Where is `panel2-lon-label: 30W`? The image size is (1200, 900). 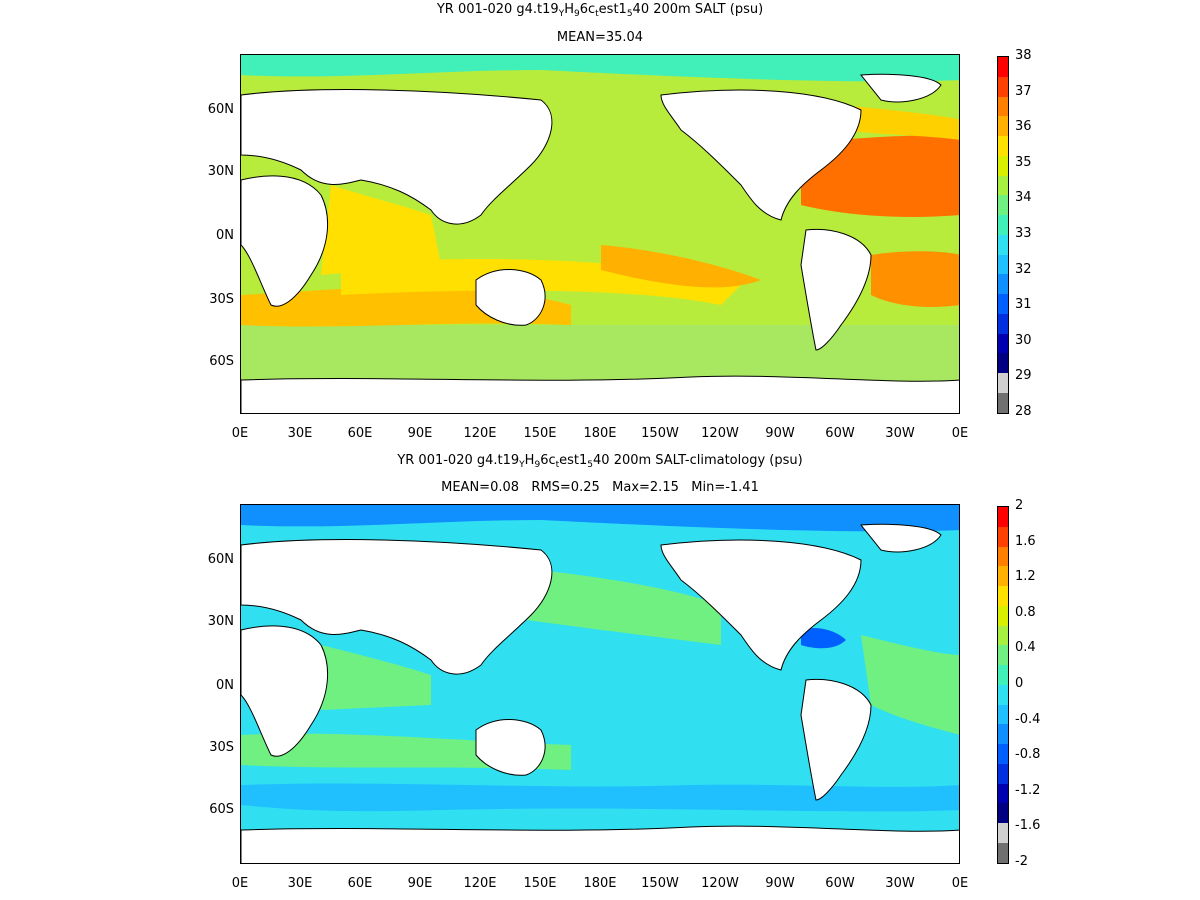 panel2-lon-label: 30W is located at coordinates (900, 883).